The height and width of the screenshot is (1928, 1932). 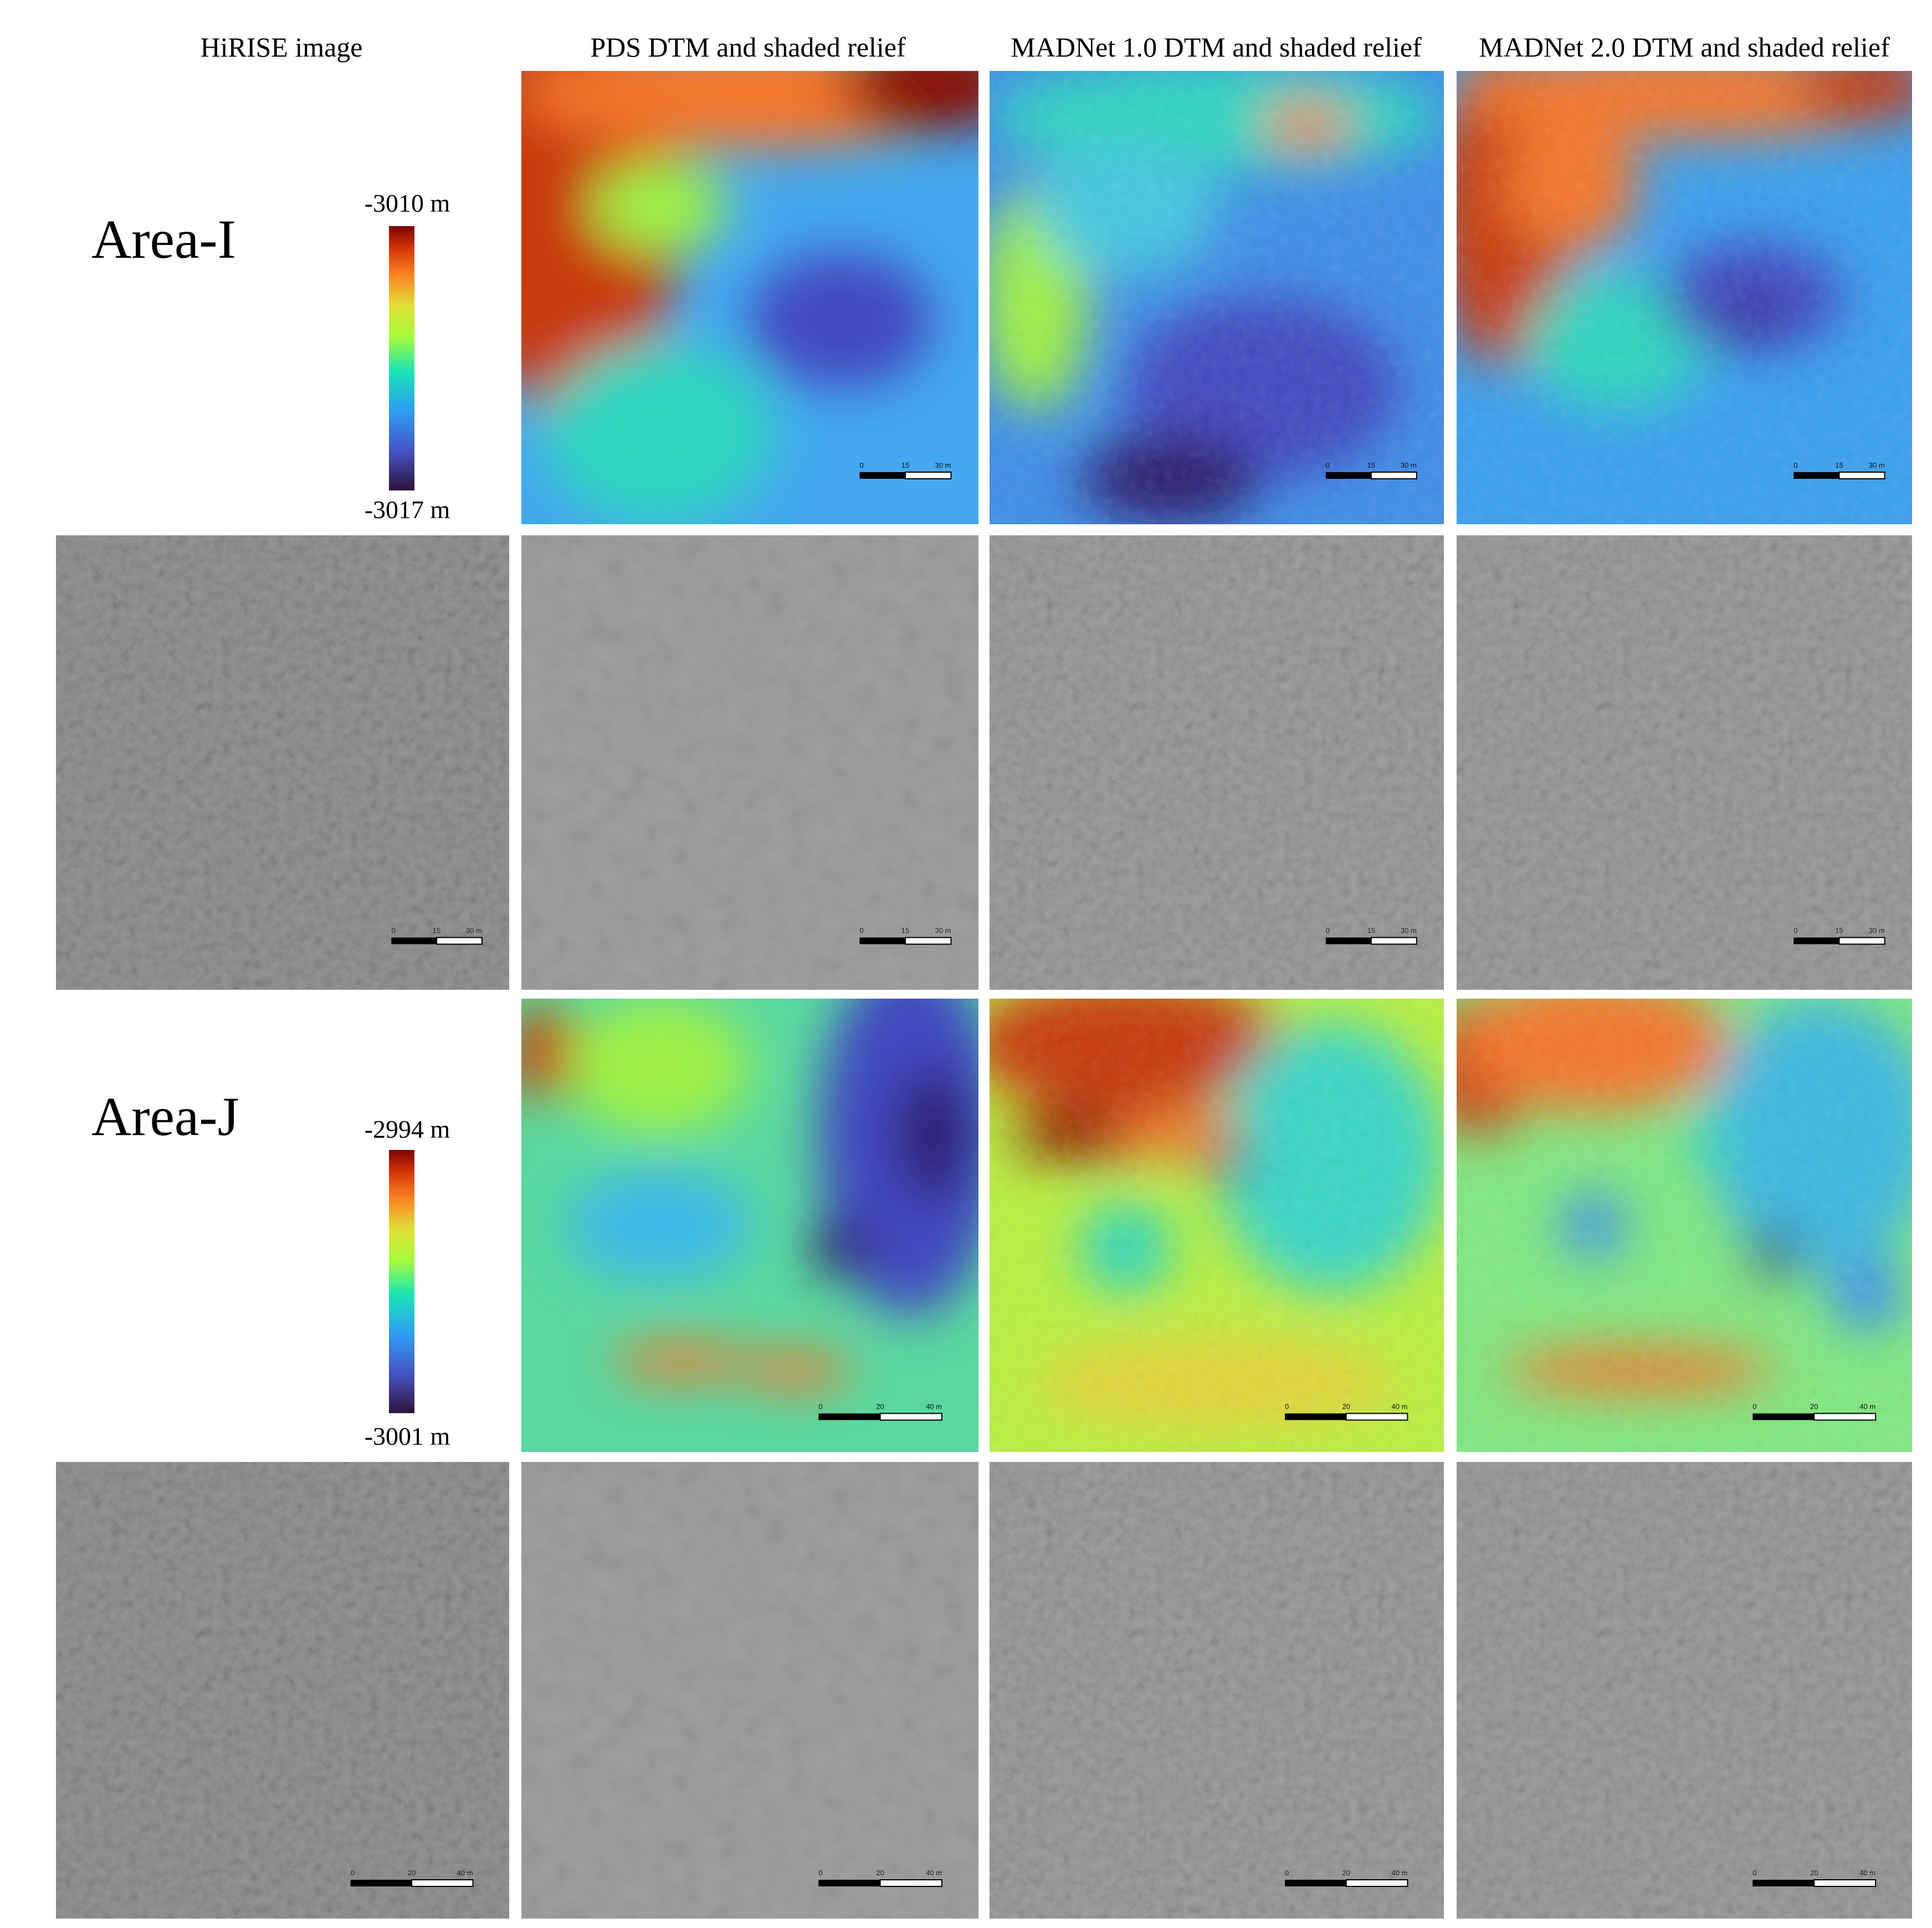 What do you see at coordinates (1216, 47) in the screenshot?
I see `column-header: MADNet 1.0 DTM and shaded relief` at bounding box center [1216, 47].